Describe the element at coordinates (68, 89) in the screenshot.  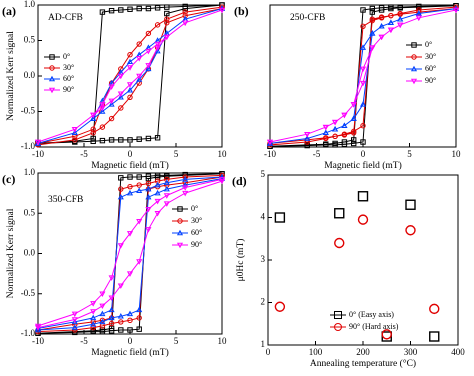
I see `legend-label: 90°` at that location.